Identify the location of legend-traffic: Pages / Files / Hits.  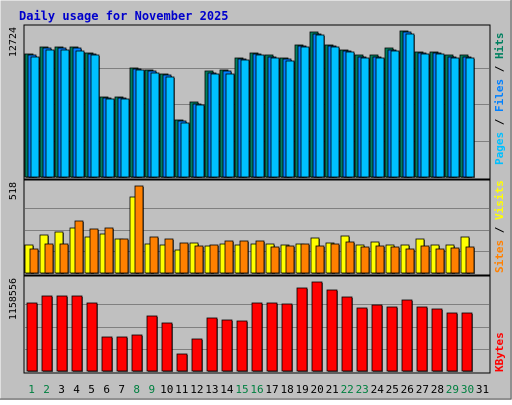
(499, 99).